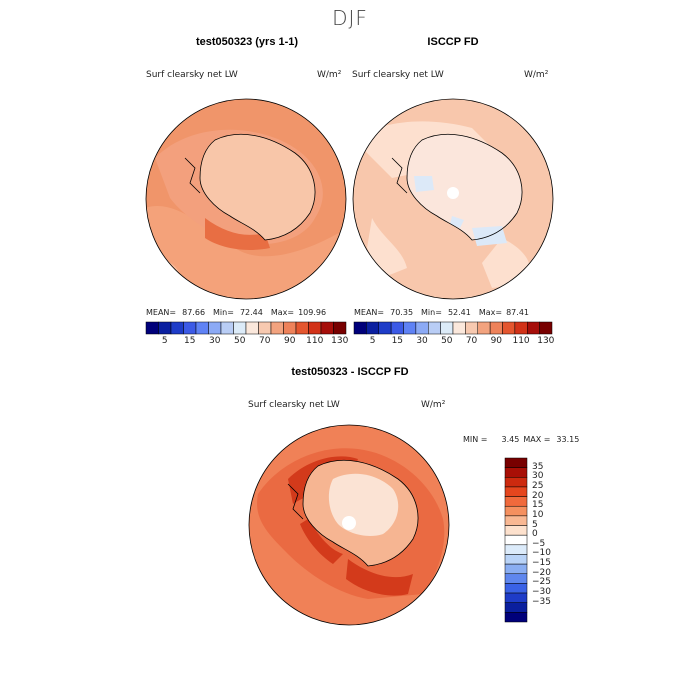  Describe the element at coordinates (541, 553) in the screenshot. I see `colorbar-tick-label: −10` at that location.